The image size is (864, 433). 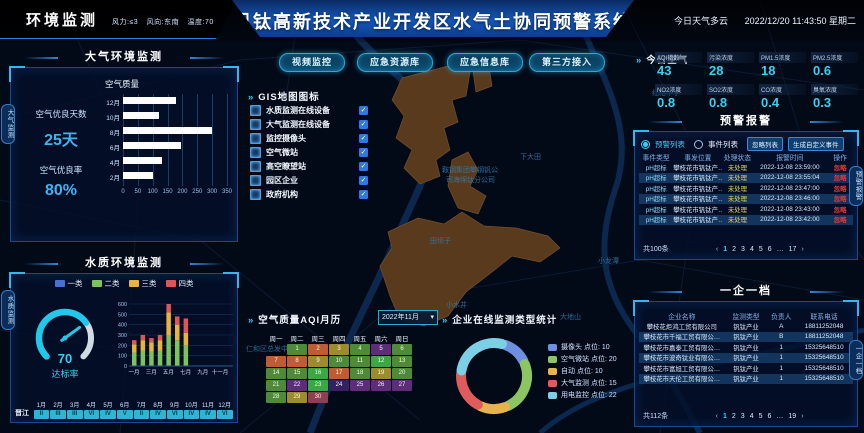 I want to click on gis-layer-item: 园区企业 ✓, so click(x=309, y=180).